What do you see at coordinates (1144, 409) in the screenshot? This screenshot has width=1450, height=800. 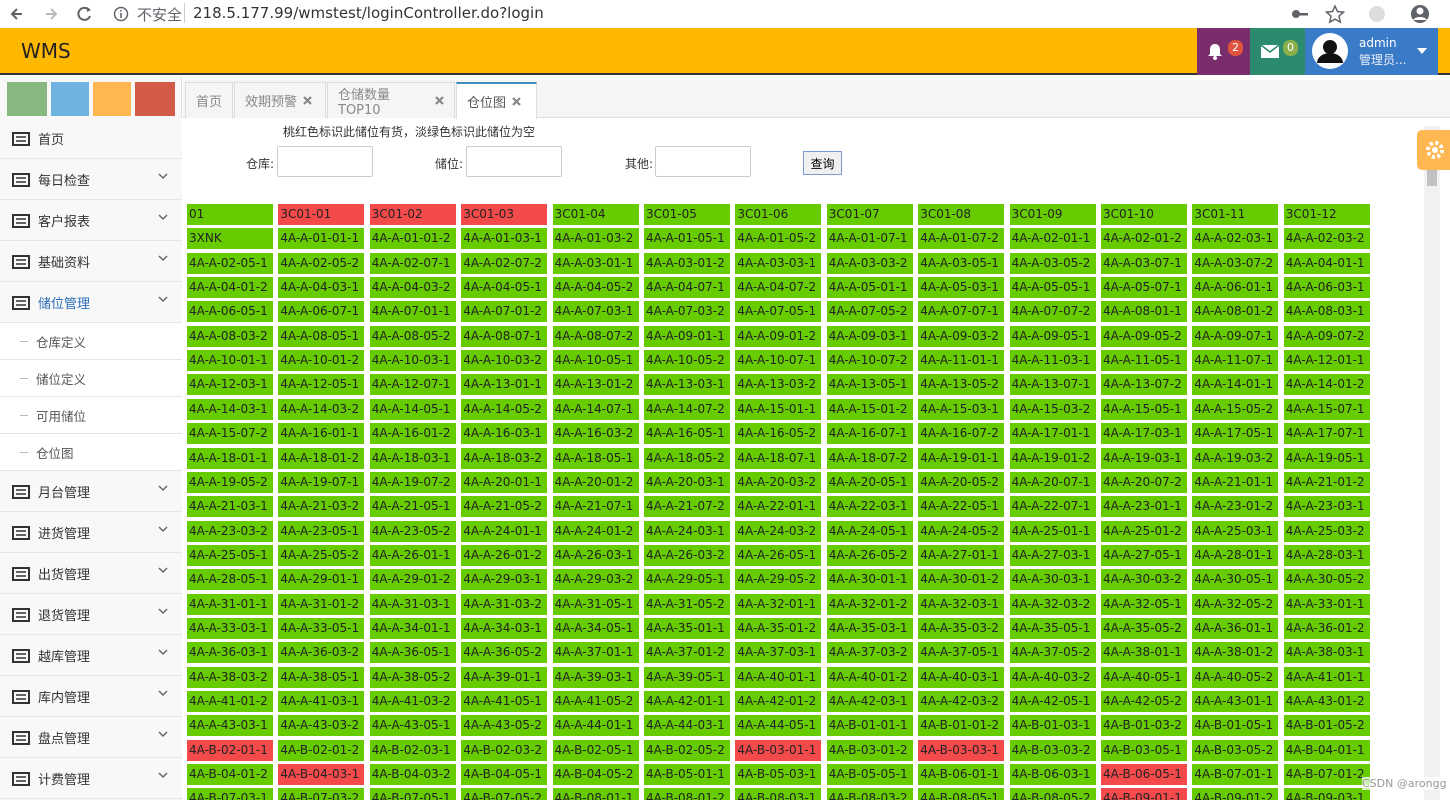 I see `location-cell: 4A-A-15-05-1` at bounding box center [1144, 409].